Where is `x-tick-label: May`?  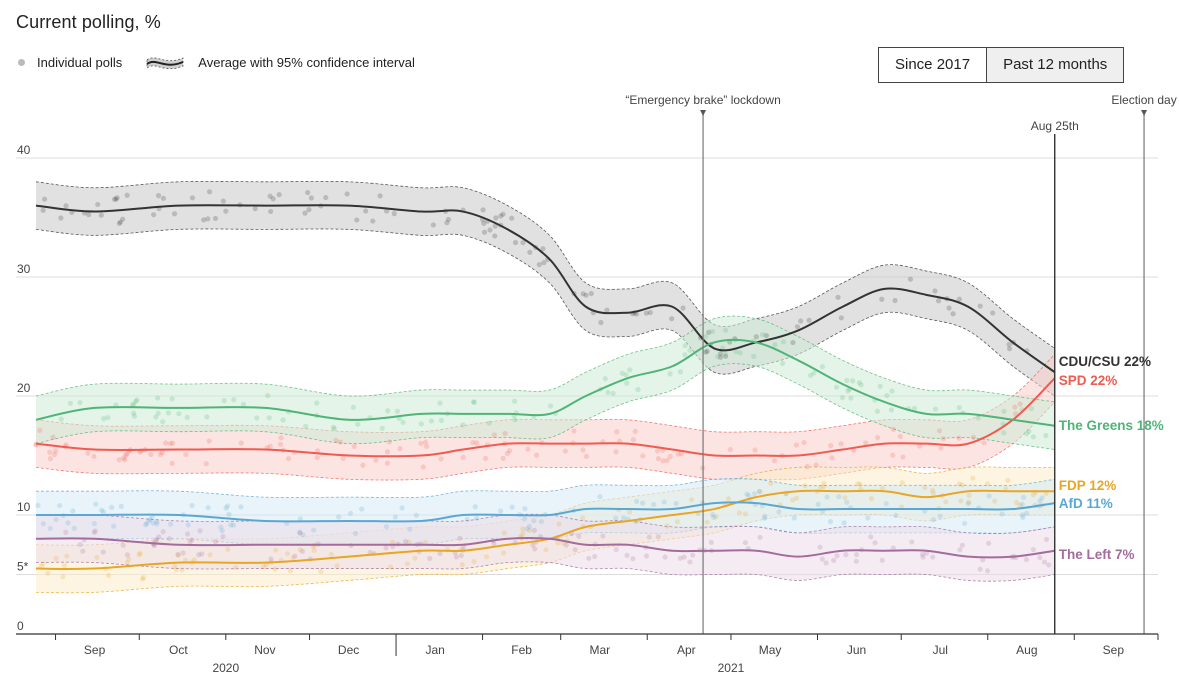
x-tick-label: May is located at coordinates (770, 650).